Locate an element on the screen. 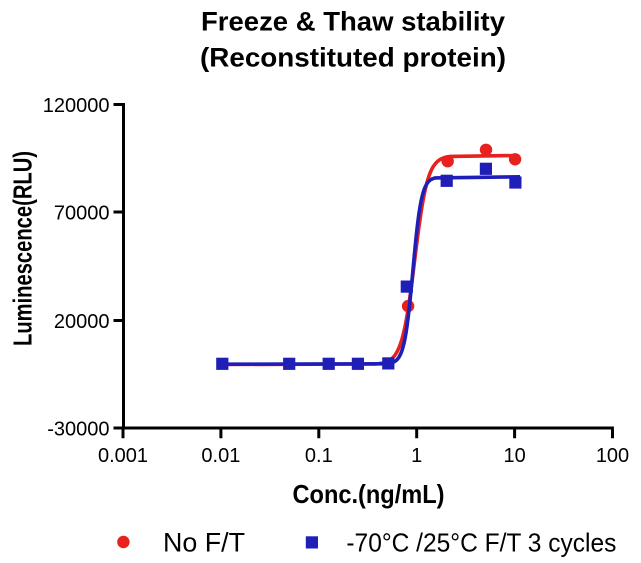 The height and width of the screenshot is (563, 641). svg-text: 70000 is located at coordinates (82, 214).